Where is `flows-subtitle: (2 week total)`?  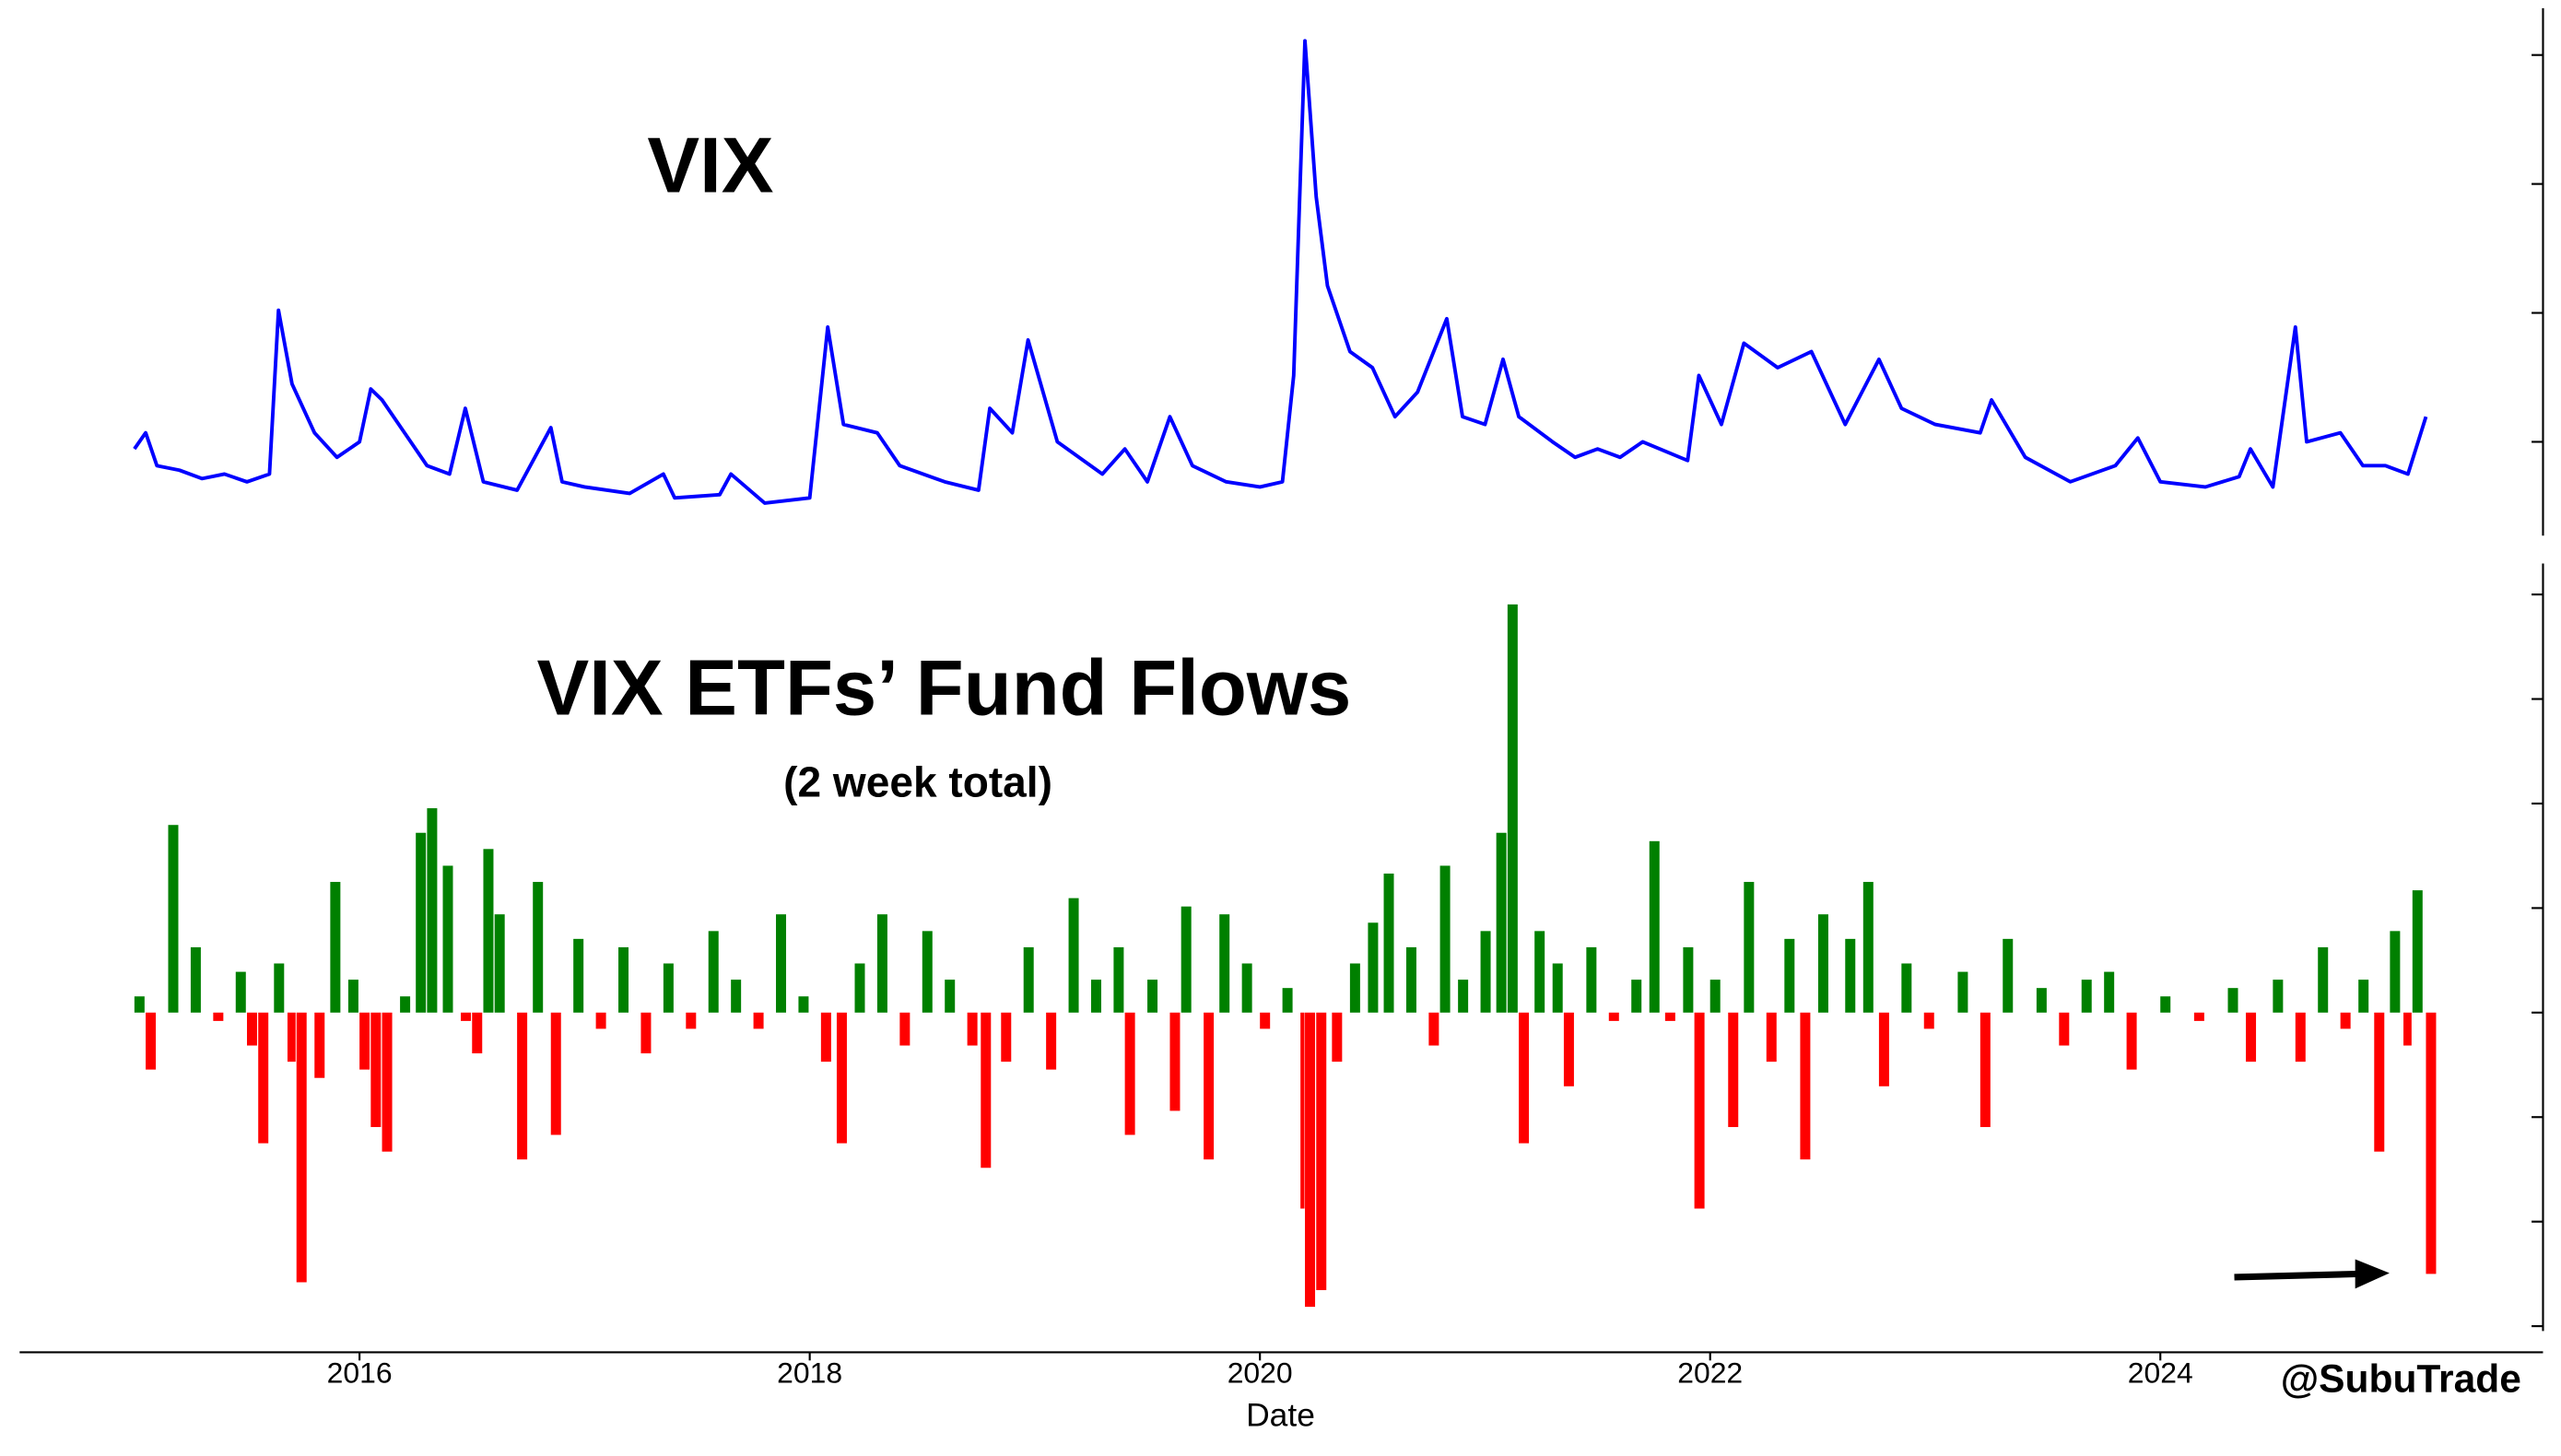 flows-subtitle: (2 week total) is located at coordinates (918, 782).